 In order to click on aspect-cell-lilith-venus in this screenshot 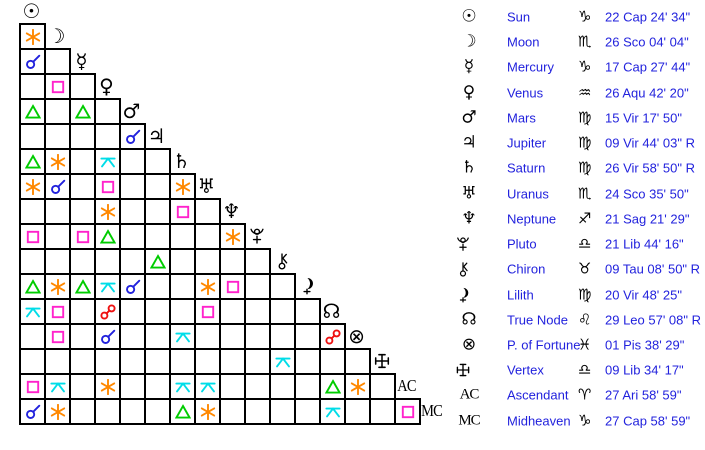, I will do `click(106, 285)`.